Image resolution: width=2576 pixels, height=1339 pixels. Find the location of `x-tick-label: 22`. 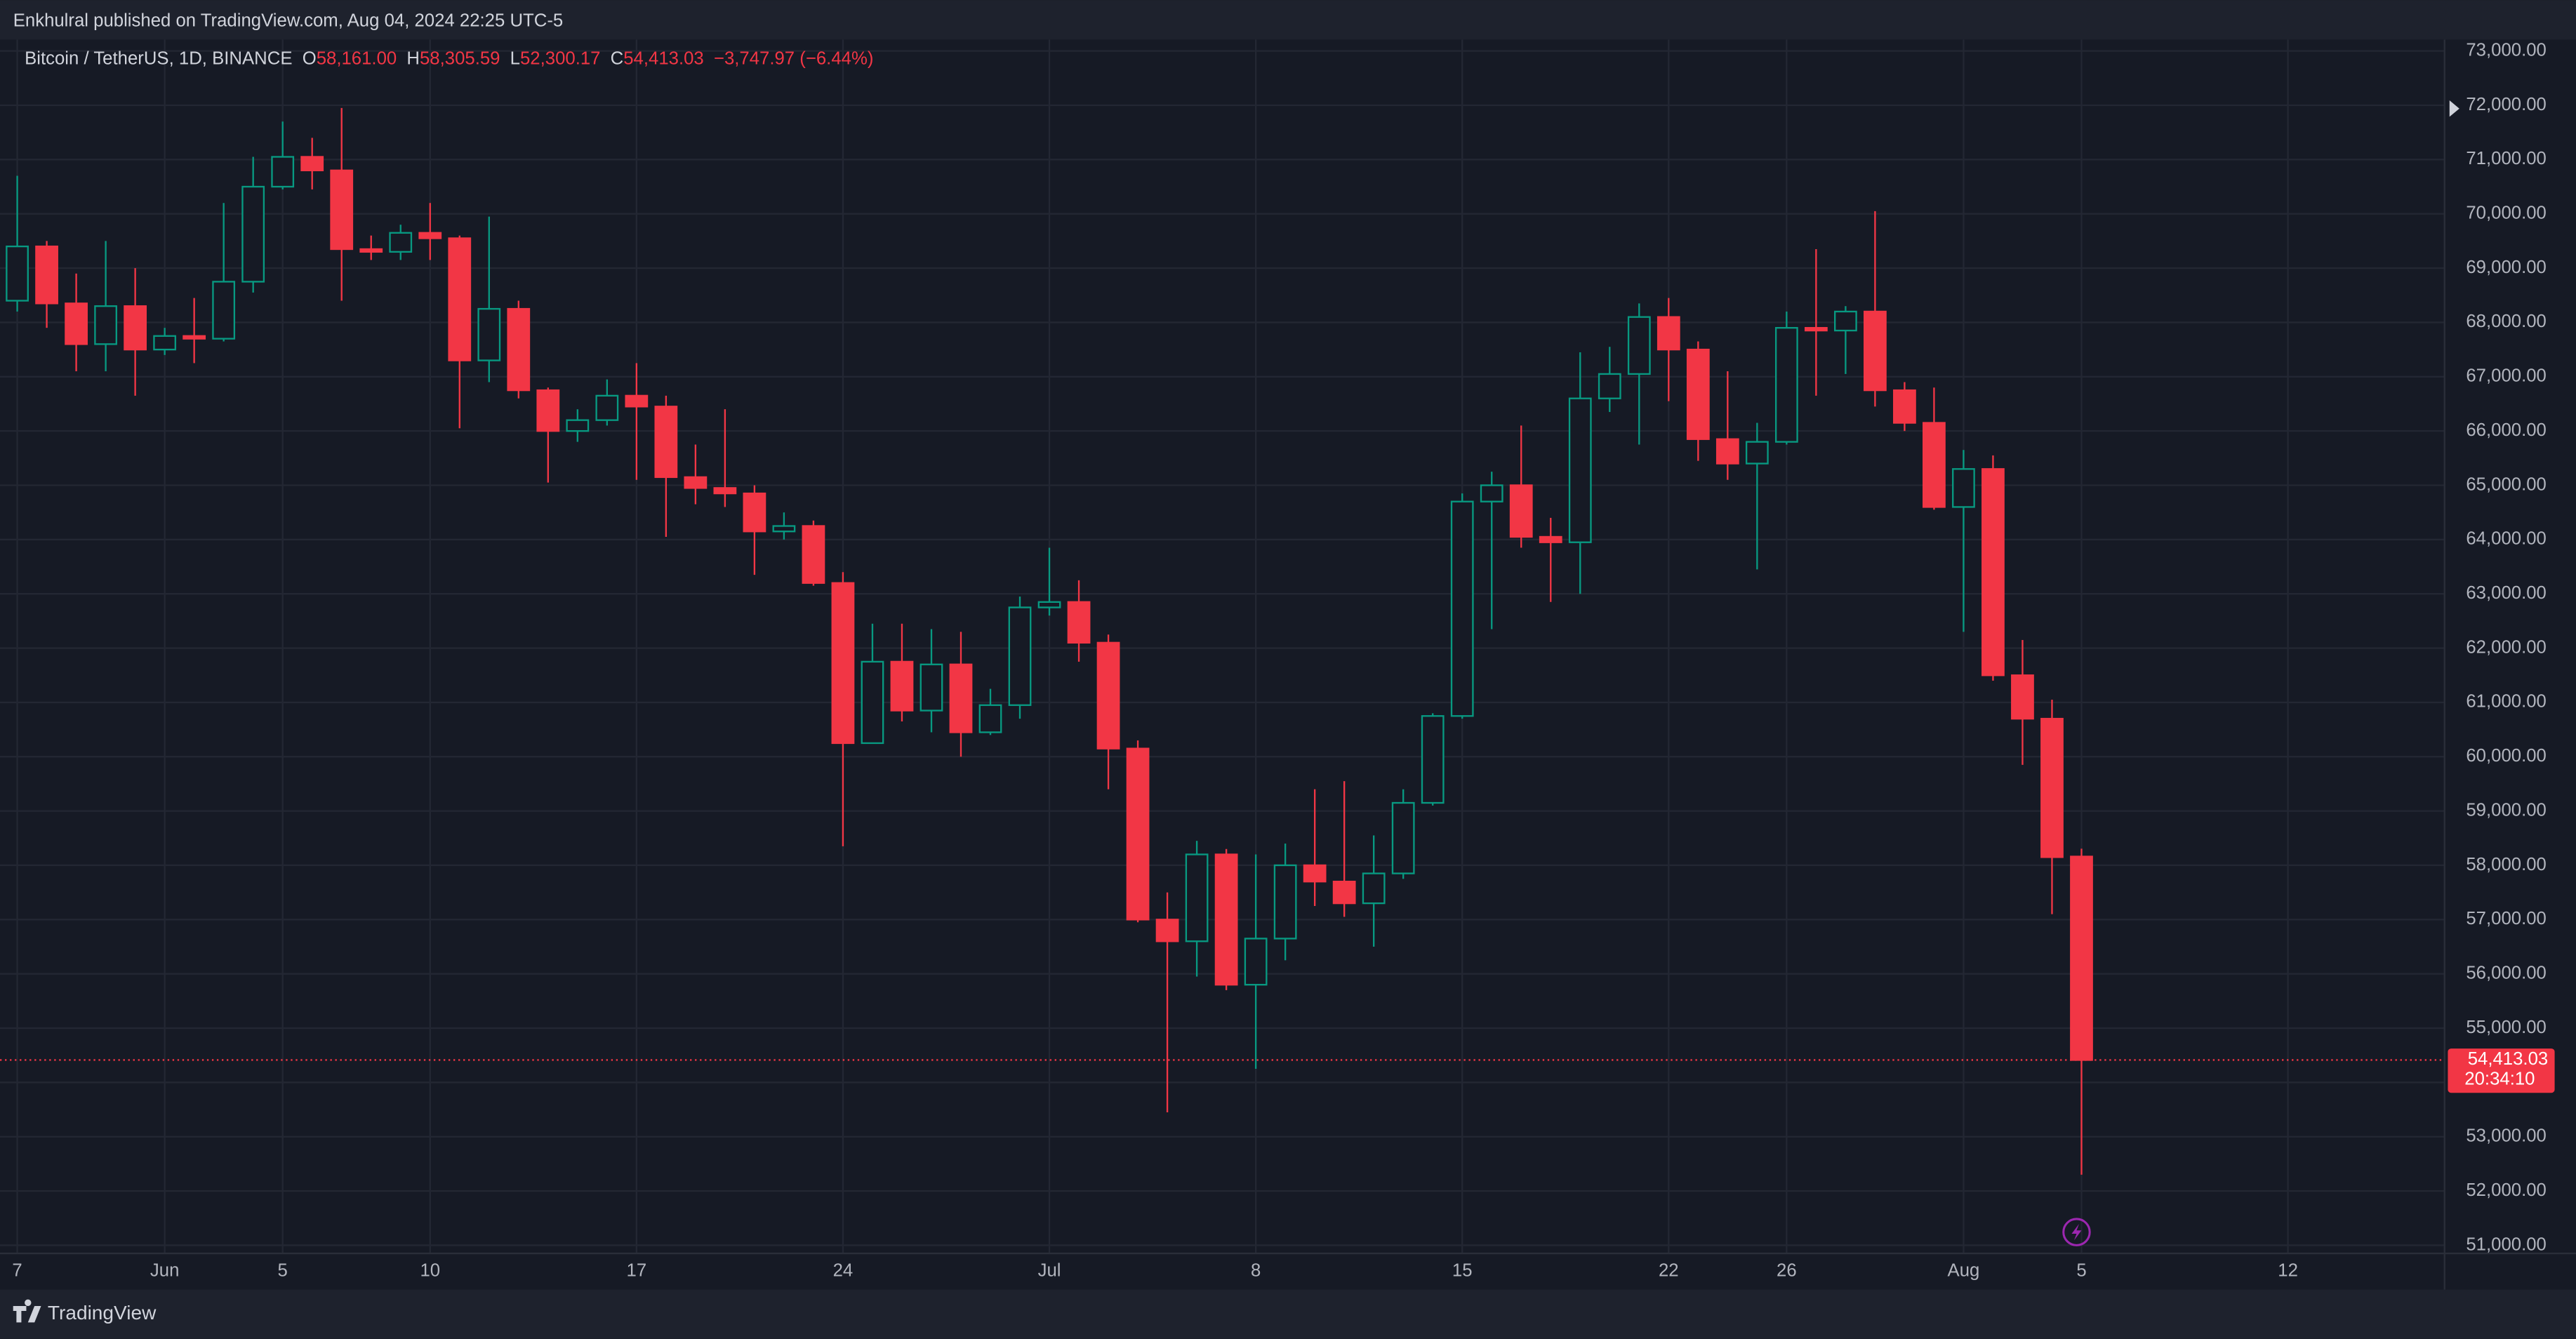

x-tick-label: 22 is located at coordinates (1669, 1271).